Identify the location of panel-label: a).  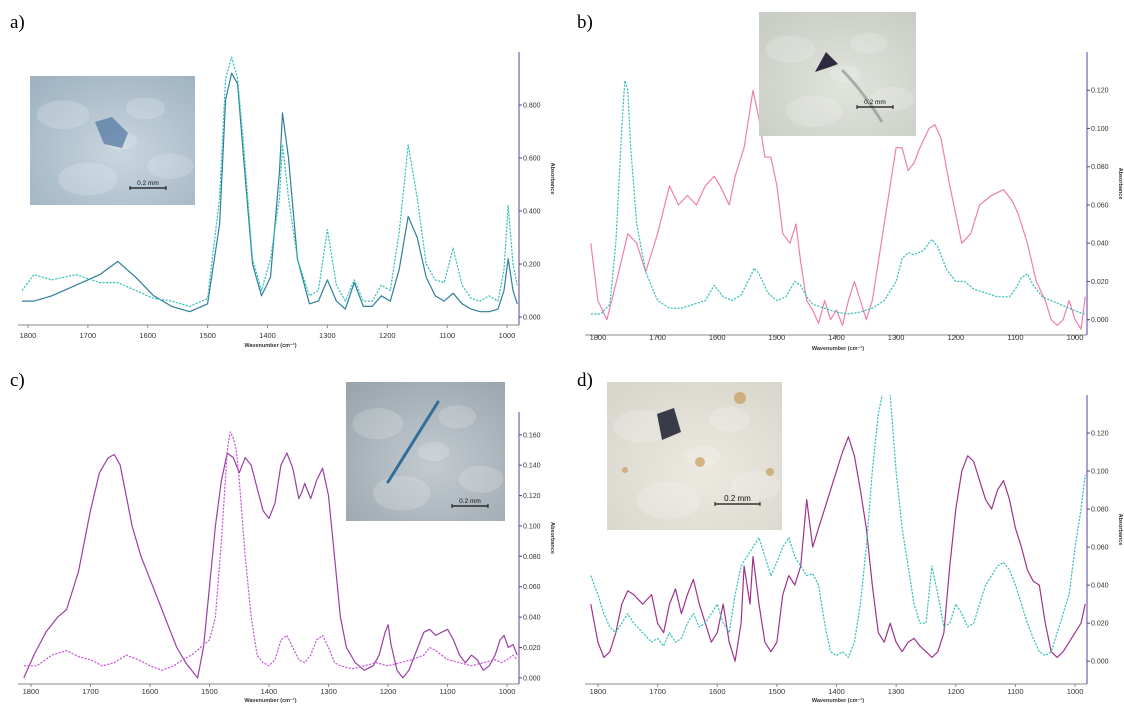
(17, 22).